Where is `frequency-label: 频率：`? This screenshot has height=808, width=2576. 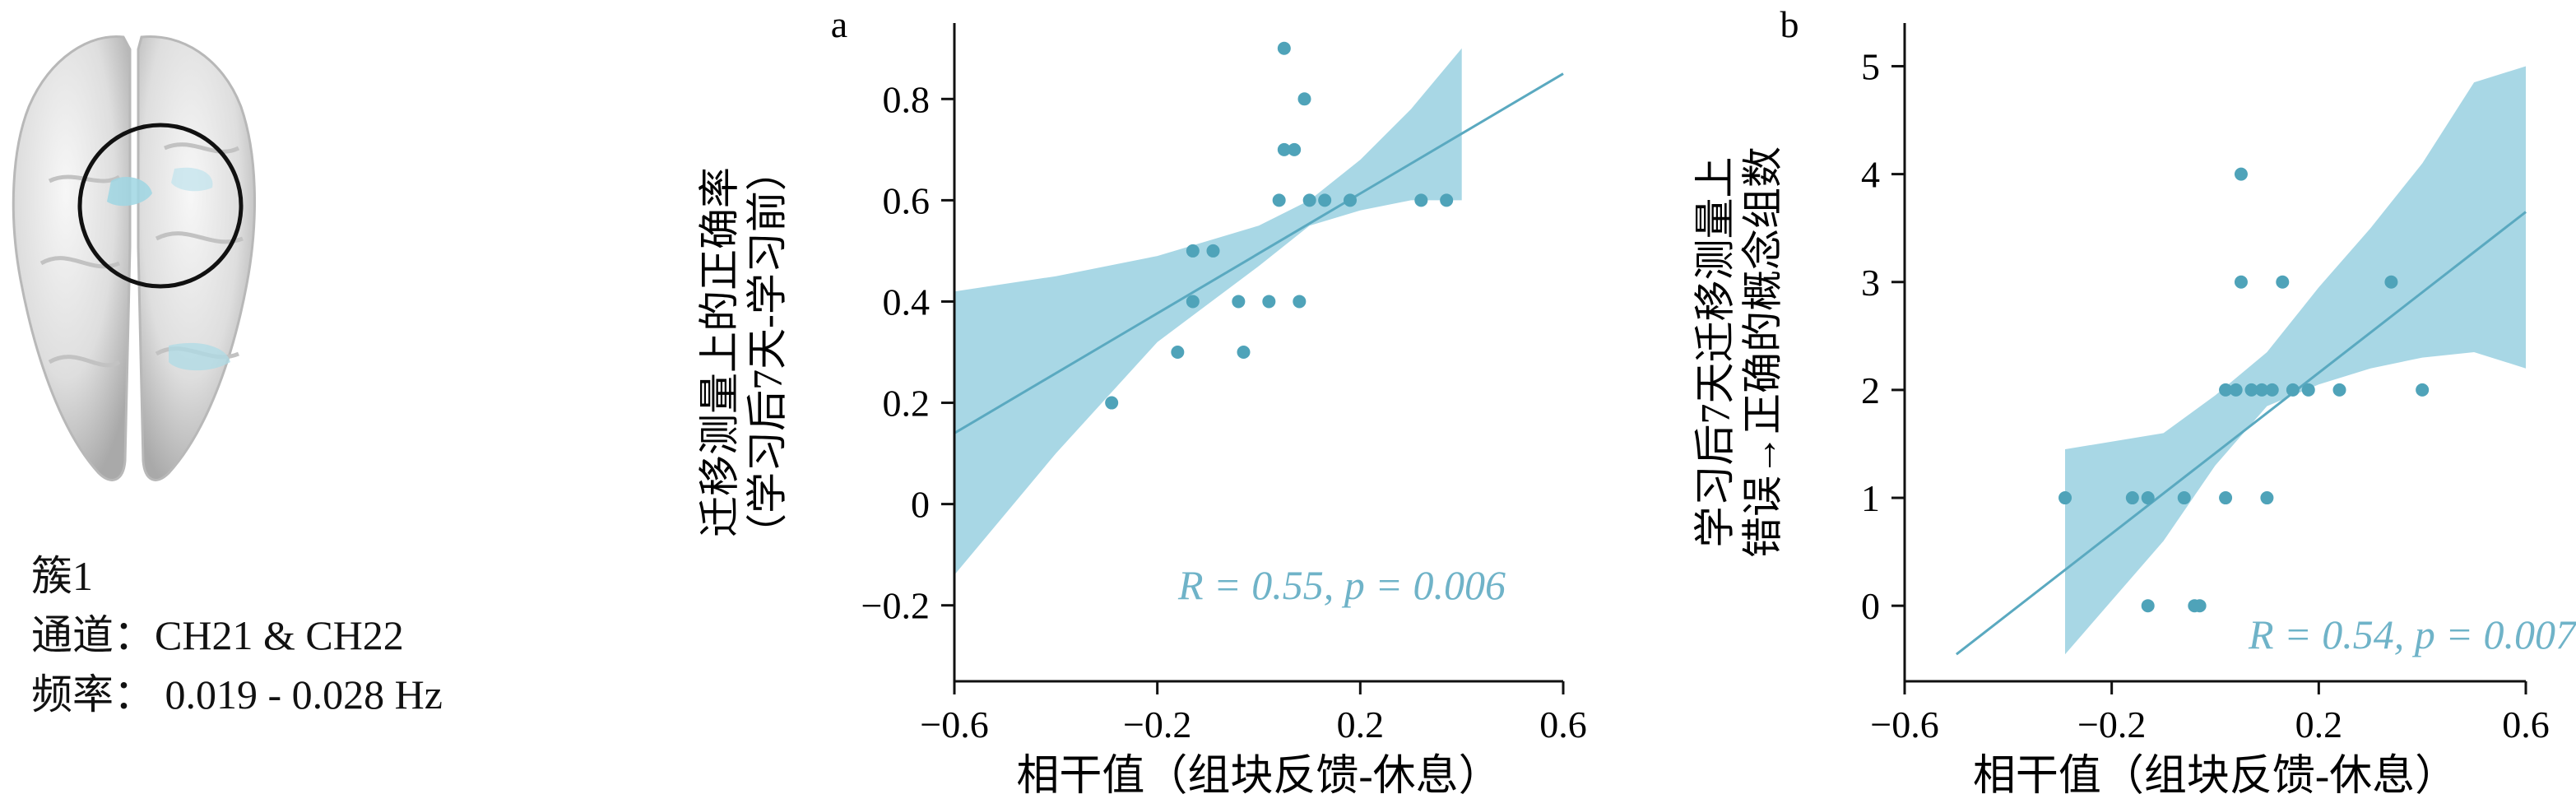 frequency-label: 频率： is located at coordinates (93, 694).